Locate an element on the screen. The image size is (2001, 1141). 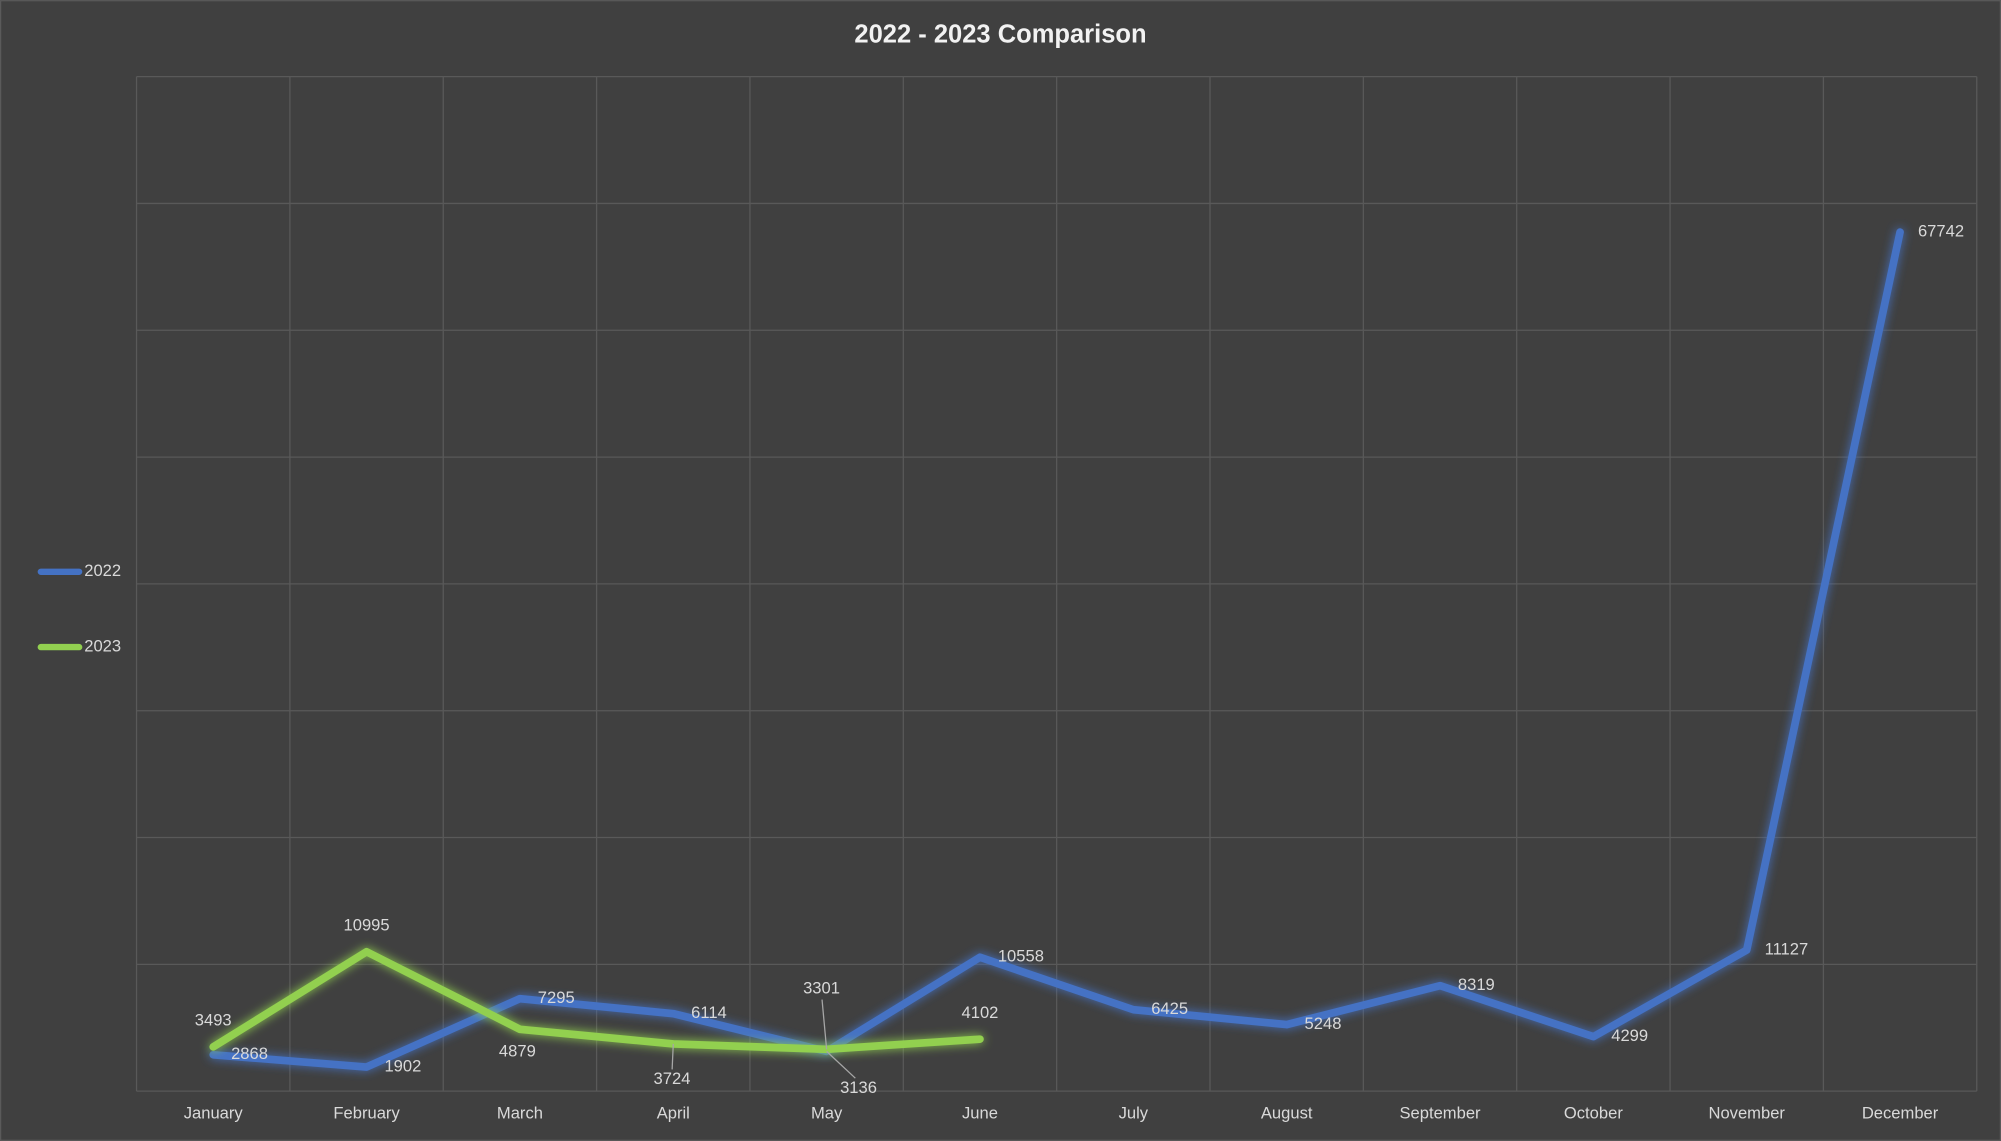
x-tick-label: December is located at coordinates (1900, 1113).